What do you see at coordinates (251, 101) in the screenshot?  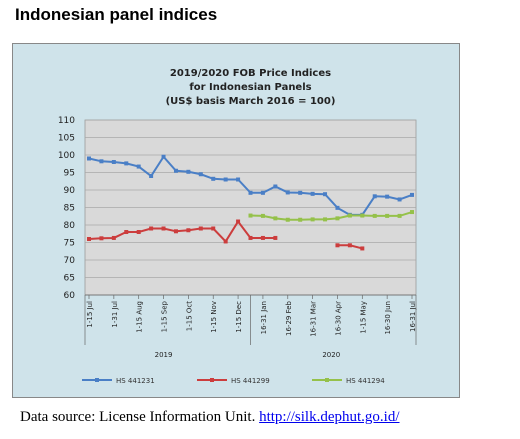 I see `chart-title-line: (US$ basis March 2016 = 100)` at bounding box center [251, 101].